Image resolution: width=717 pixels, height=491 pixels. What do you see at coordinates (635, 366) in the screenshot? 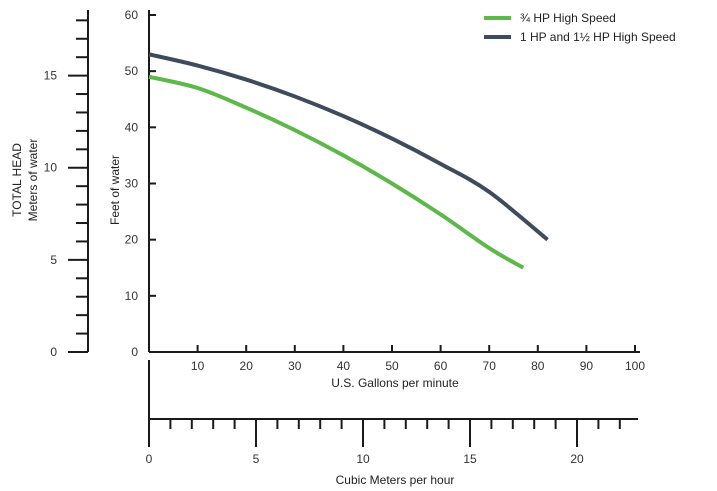
I see `gpm-tick-label: 100` at bounding box center [635, 366].